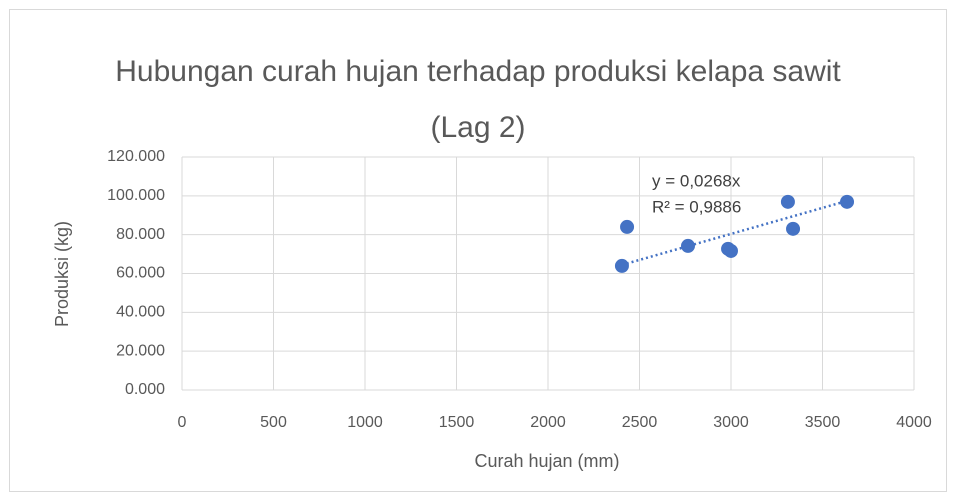 The image size is (956, 501). I want to click on y-tick-label: 80.000, so click(140, 234).